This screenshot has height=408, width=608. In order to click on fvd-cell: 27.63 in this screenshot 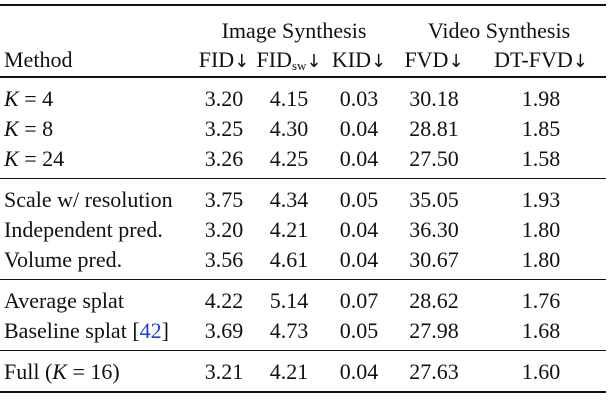, I will do `click(434, 371)`.